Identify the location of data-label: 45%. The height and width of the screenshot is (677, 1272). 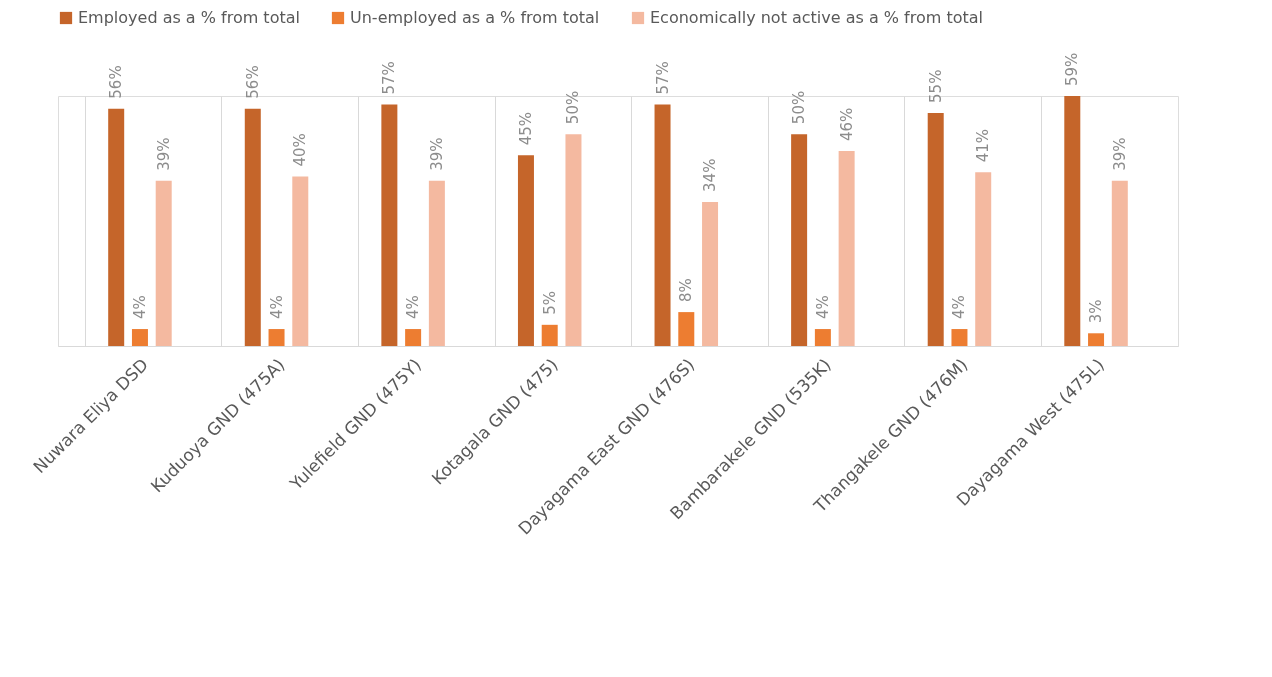
(525, 128).